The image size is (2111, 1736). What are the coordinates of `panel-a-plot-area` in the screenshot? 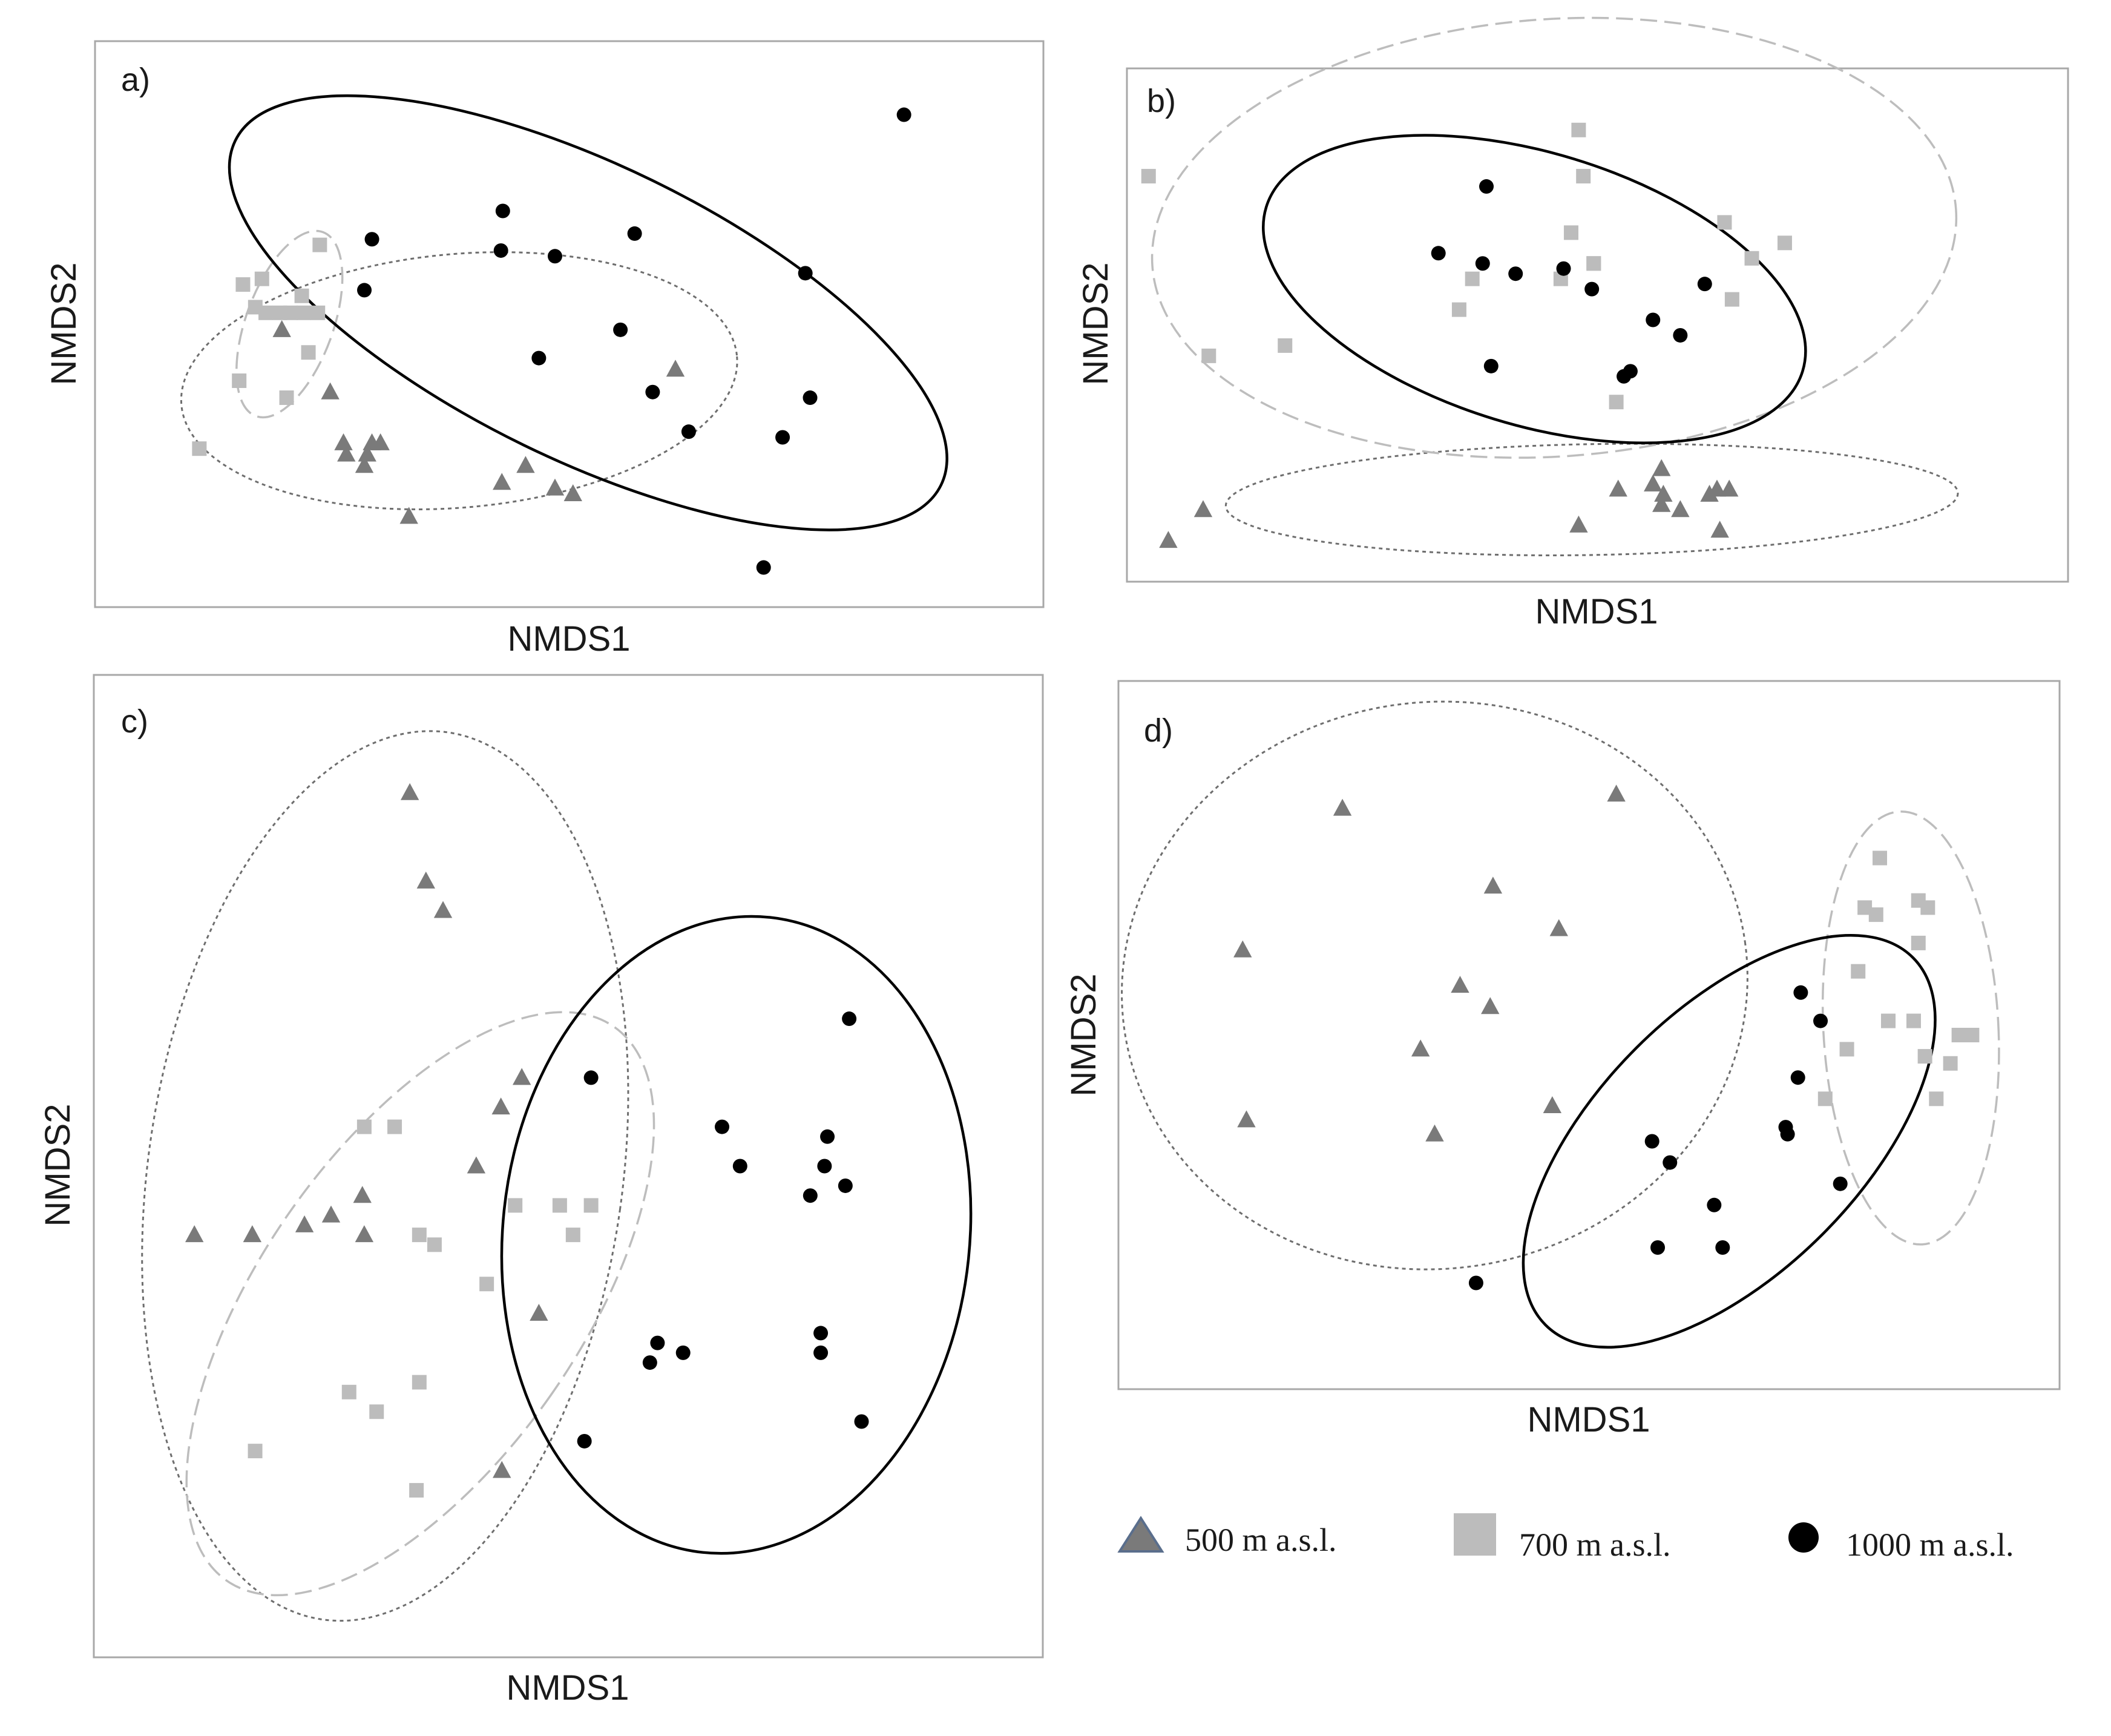 It's located at (564, 334).